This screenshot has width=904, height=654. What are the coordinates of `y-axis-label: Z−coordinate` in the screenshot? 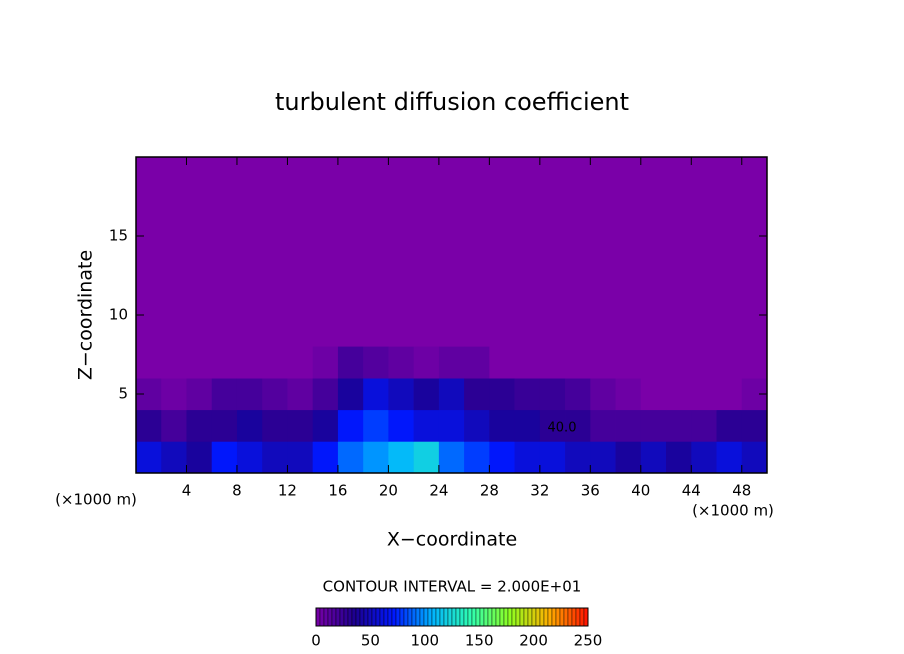 It's located at (86, 315).